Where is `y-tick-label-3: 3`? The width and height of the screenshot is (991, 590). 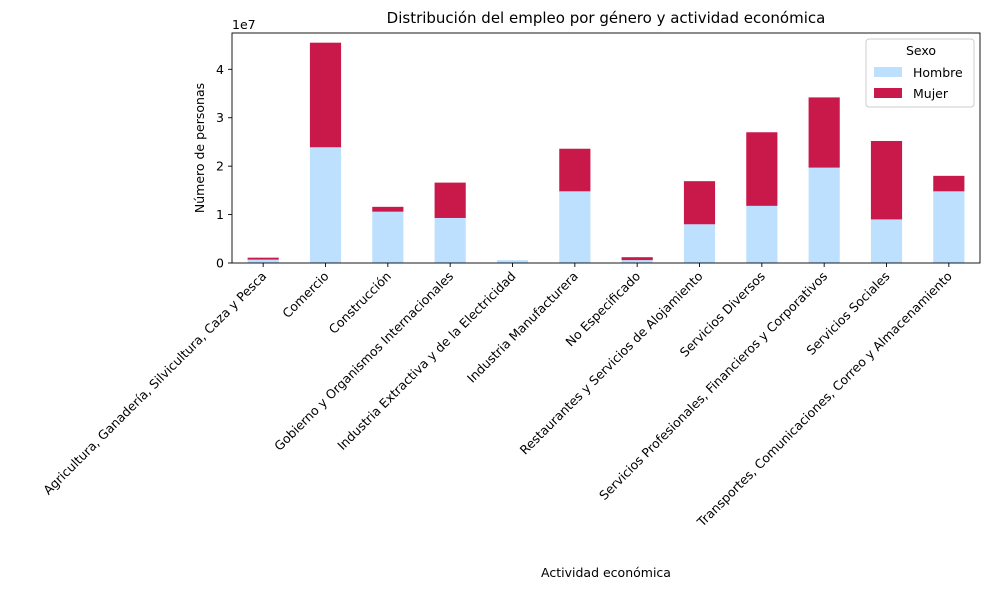
y-tick-label-3: 3 is located at coordinates (220, 117).